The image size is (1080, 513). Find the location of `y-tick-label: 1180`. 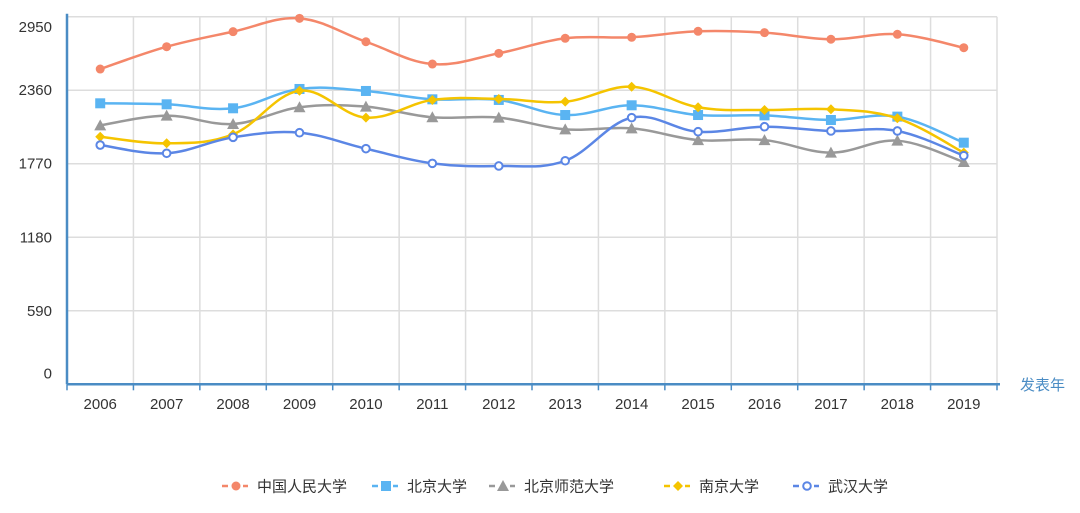

y-tick-label: 1180 is located at coordinates (36, 237).